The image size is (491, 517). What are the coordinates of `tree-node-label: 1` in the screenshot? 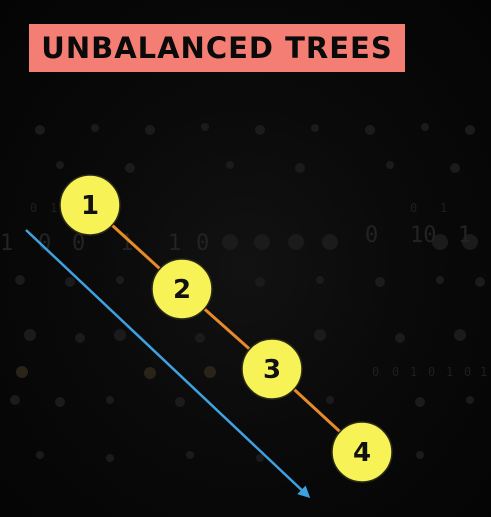 It's located at (90, 206).